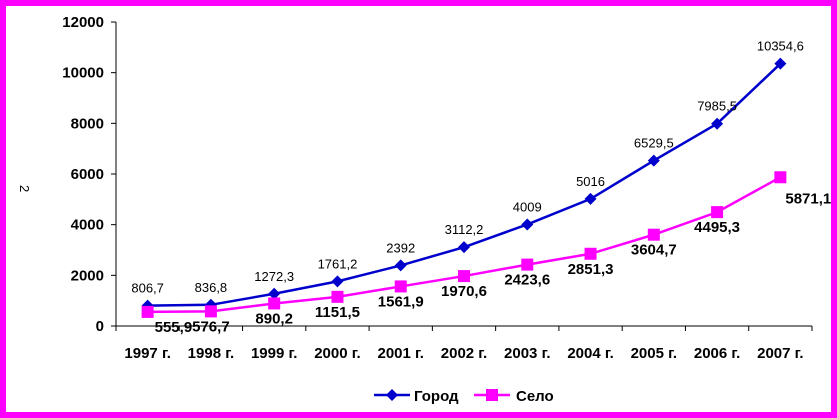 The height and width of the screenshot is (418, 837). I want to click on y-ticks: 0 2000 4000 6000 8000 10000 12000, so click(89, 174).